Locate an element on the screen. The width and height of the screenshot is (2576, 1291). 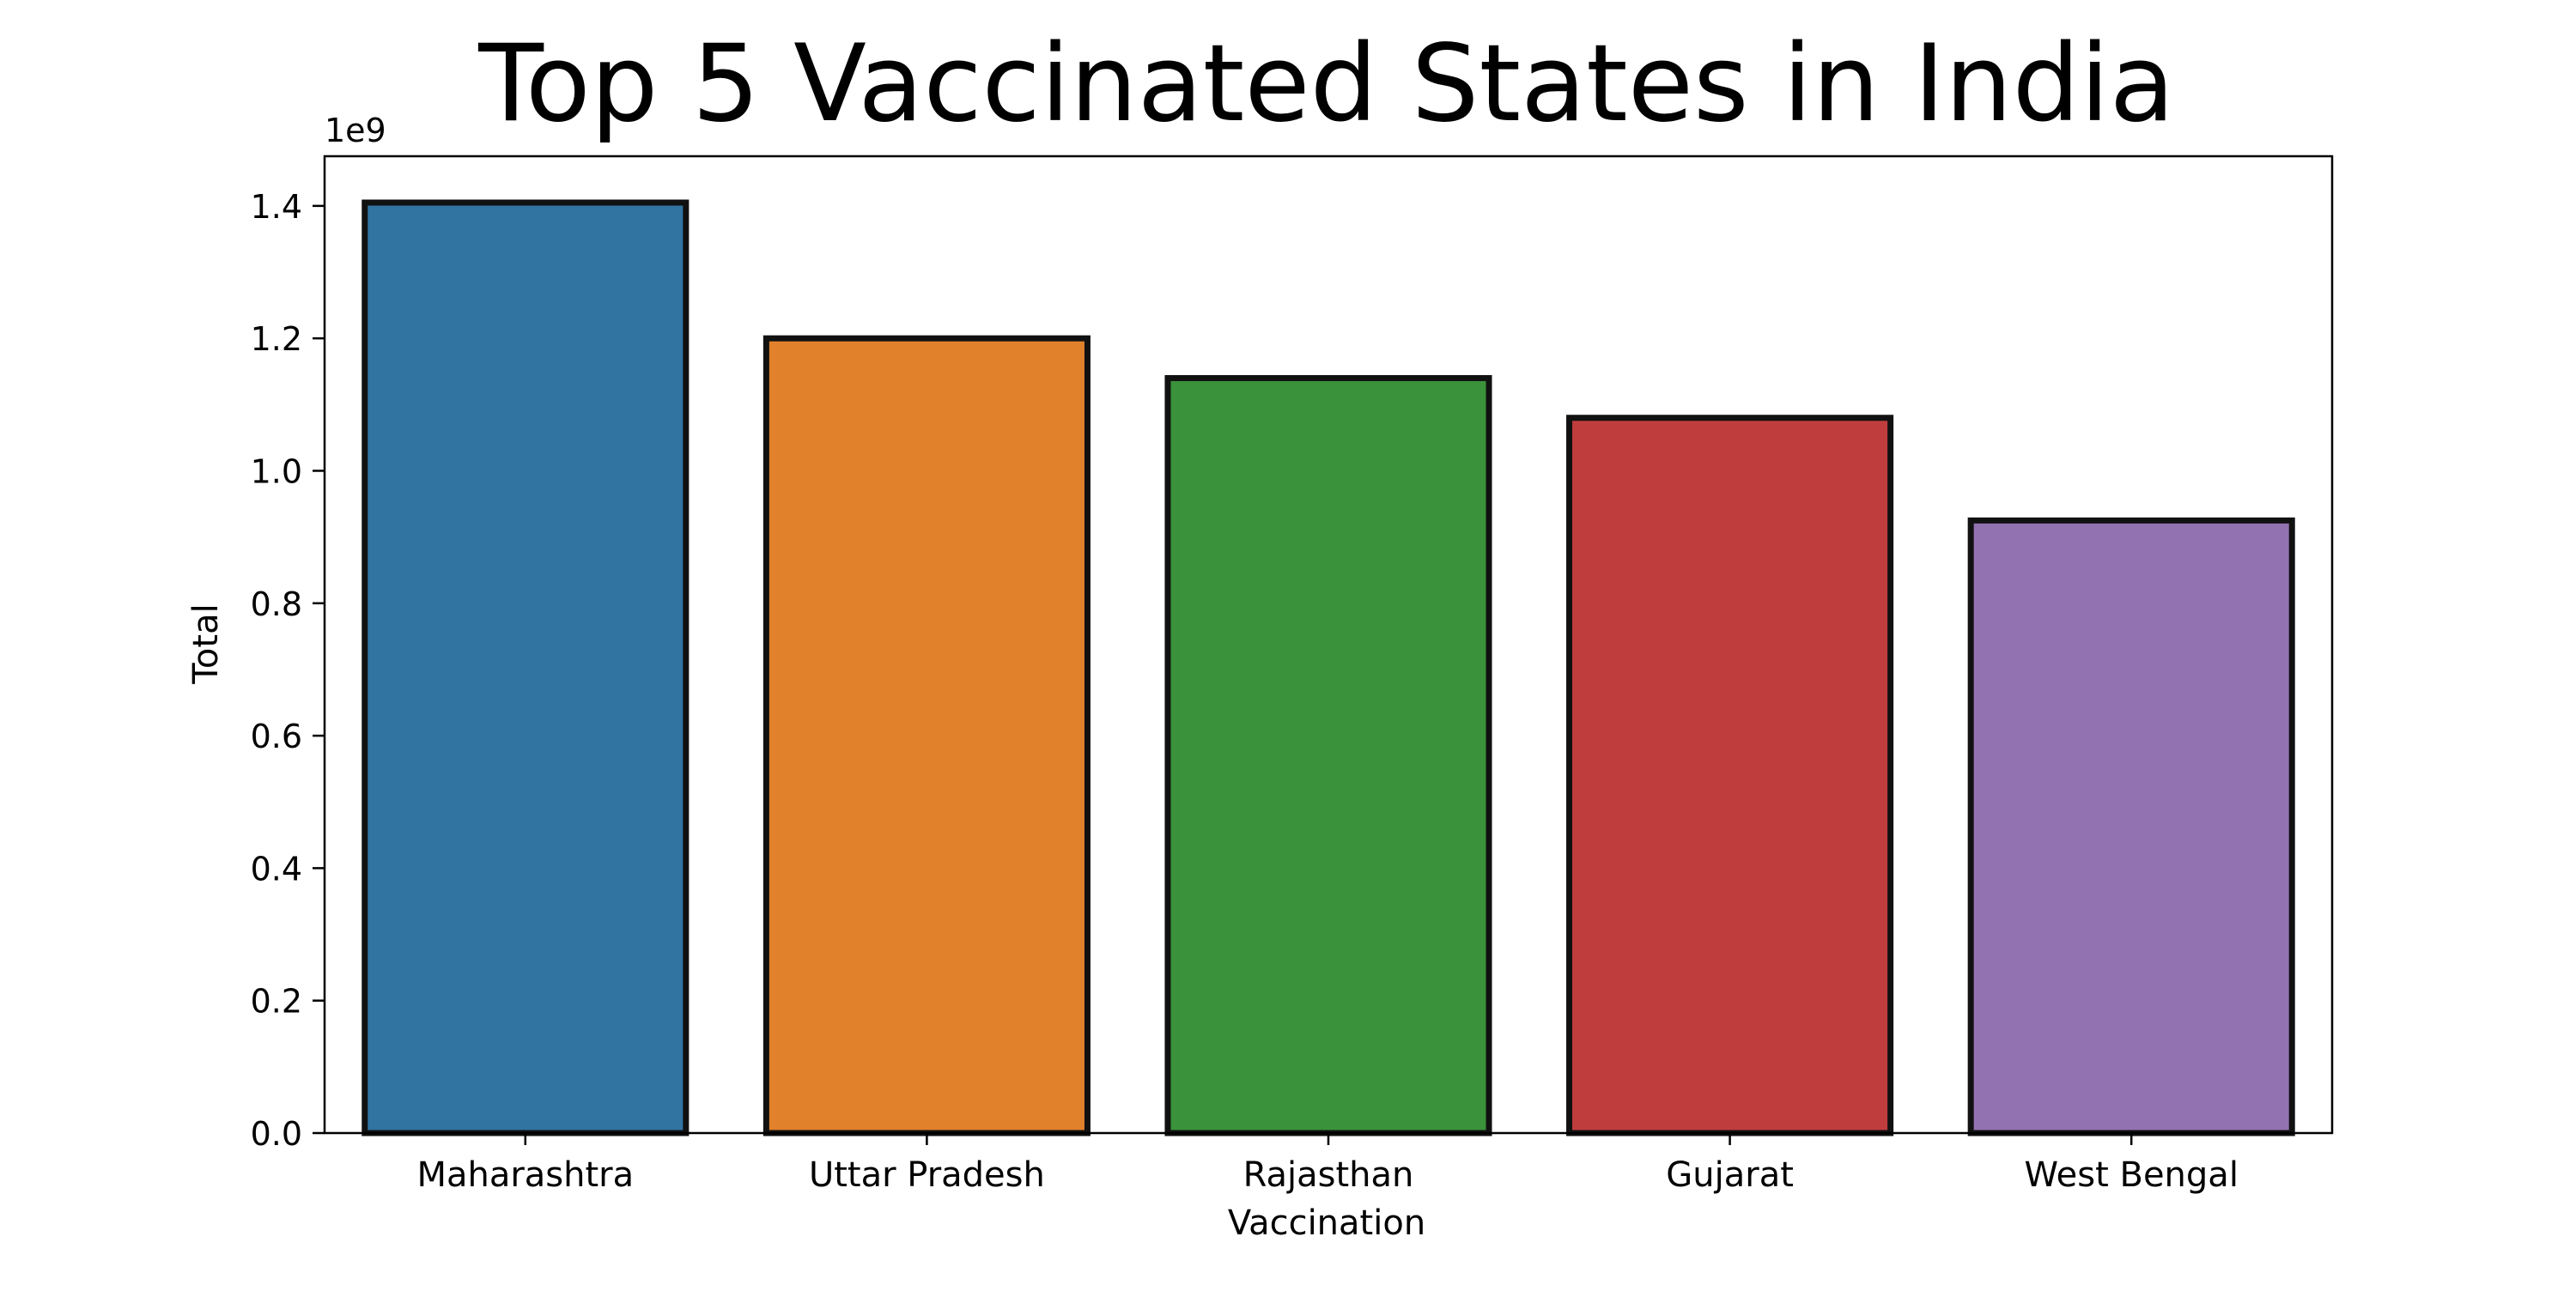
bar-rajasthan is located at coordinates (1328, 755).